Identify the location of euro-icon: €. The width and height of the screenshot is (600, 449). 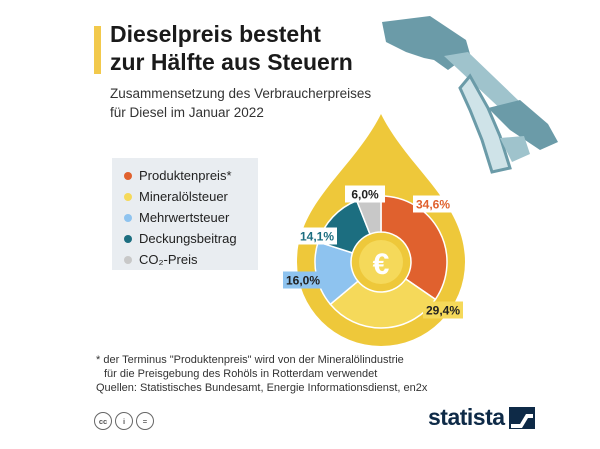
(381, 262).